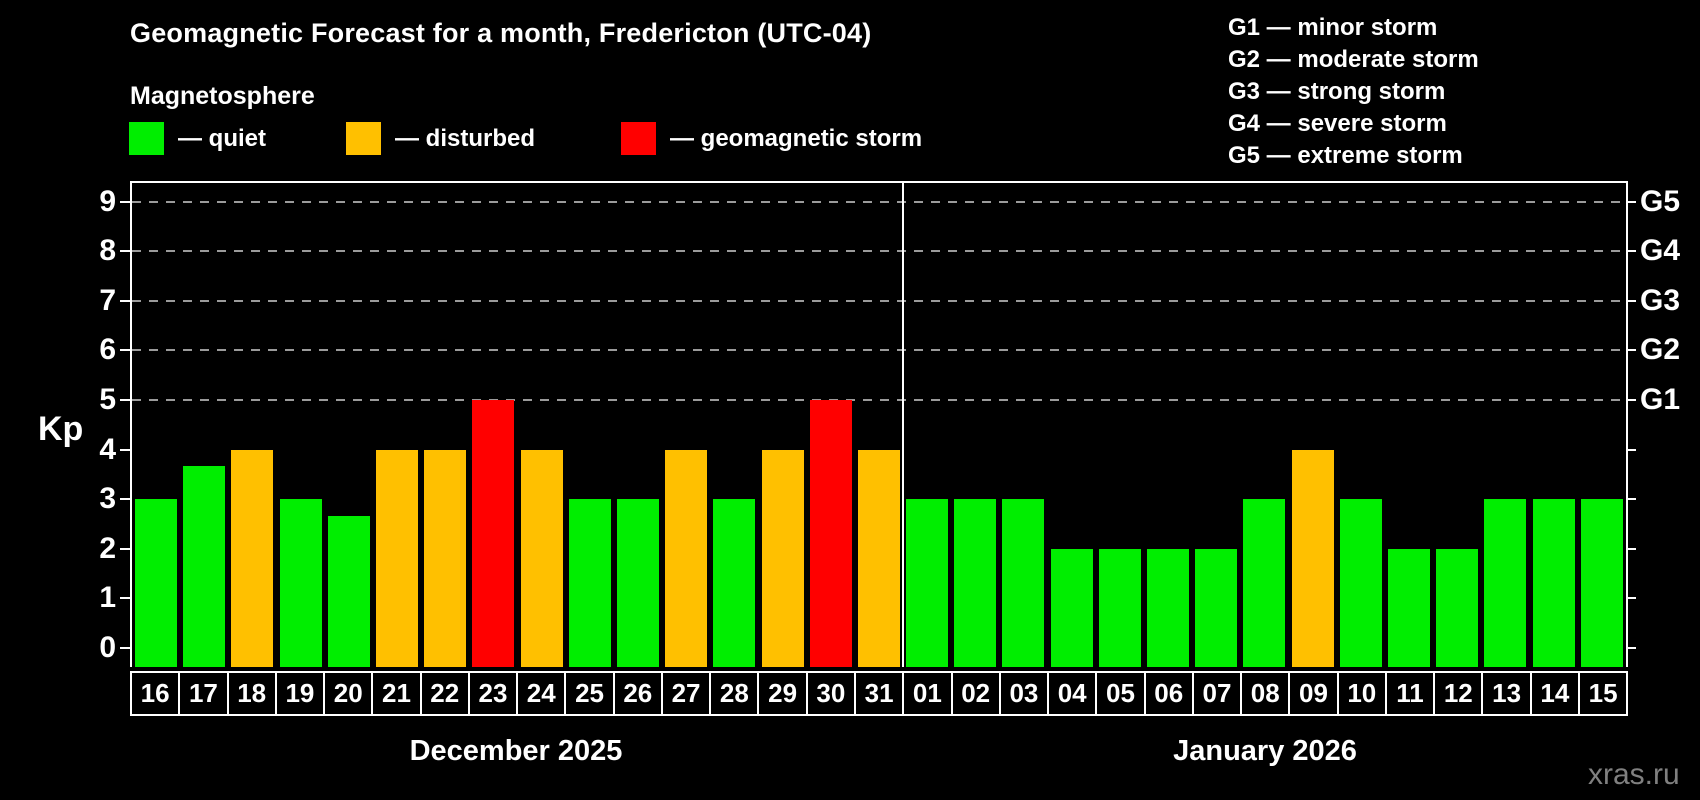 The height and width of the screenshot is (800, 1700). I want to click on storm-legend-label: — geomagnetic storm, so click(796, 138).